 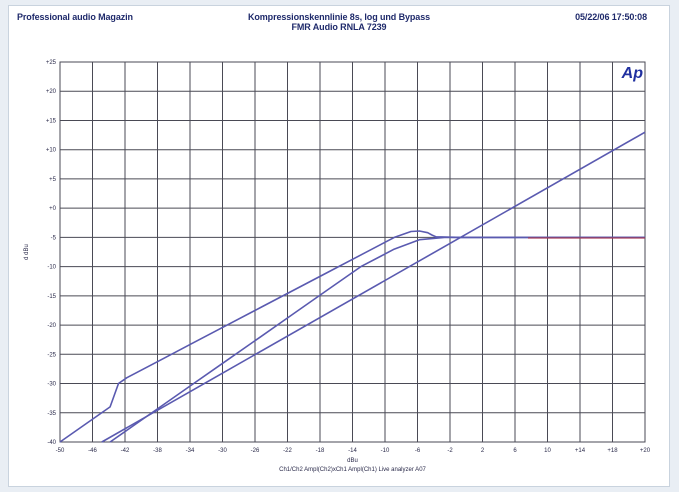 I want to click on x-tick-label: +18, so click(x=612, y=451).